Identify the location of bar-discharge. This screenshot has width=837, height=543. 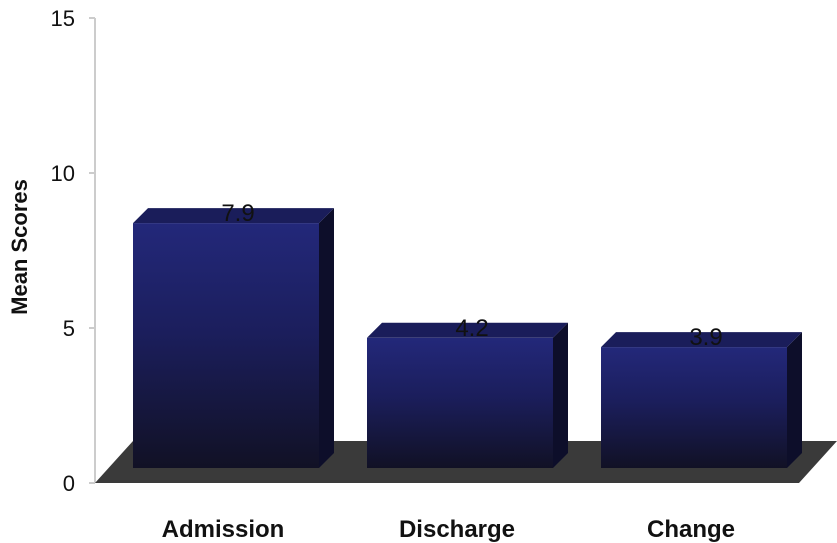
(467, 395).